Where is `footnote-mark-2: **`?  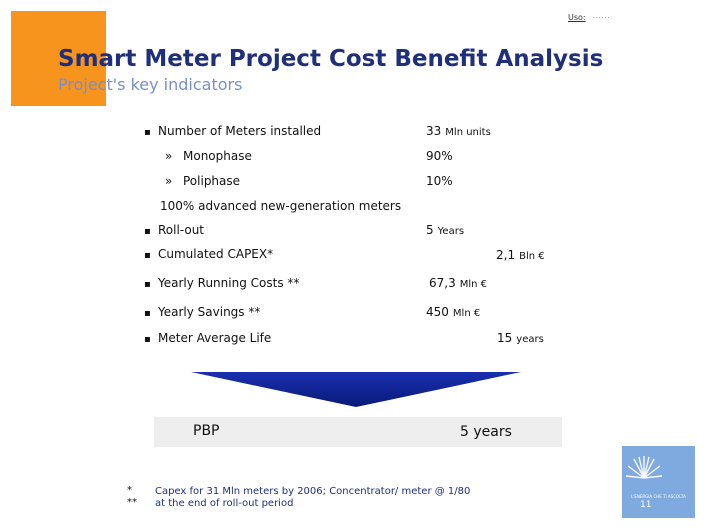
footnote-mark-2: ** is located at coordinates (132, 502).